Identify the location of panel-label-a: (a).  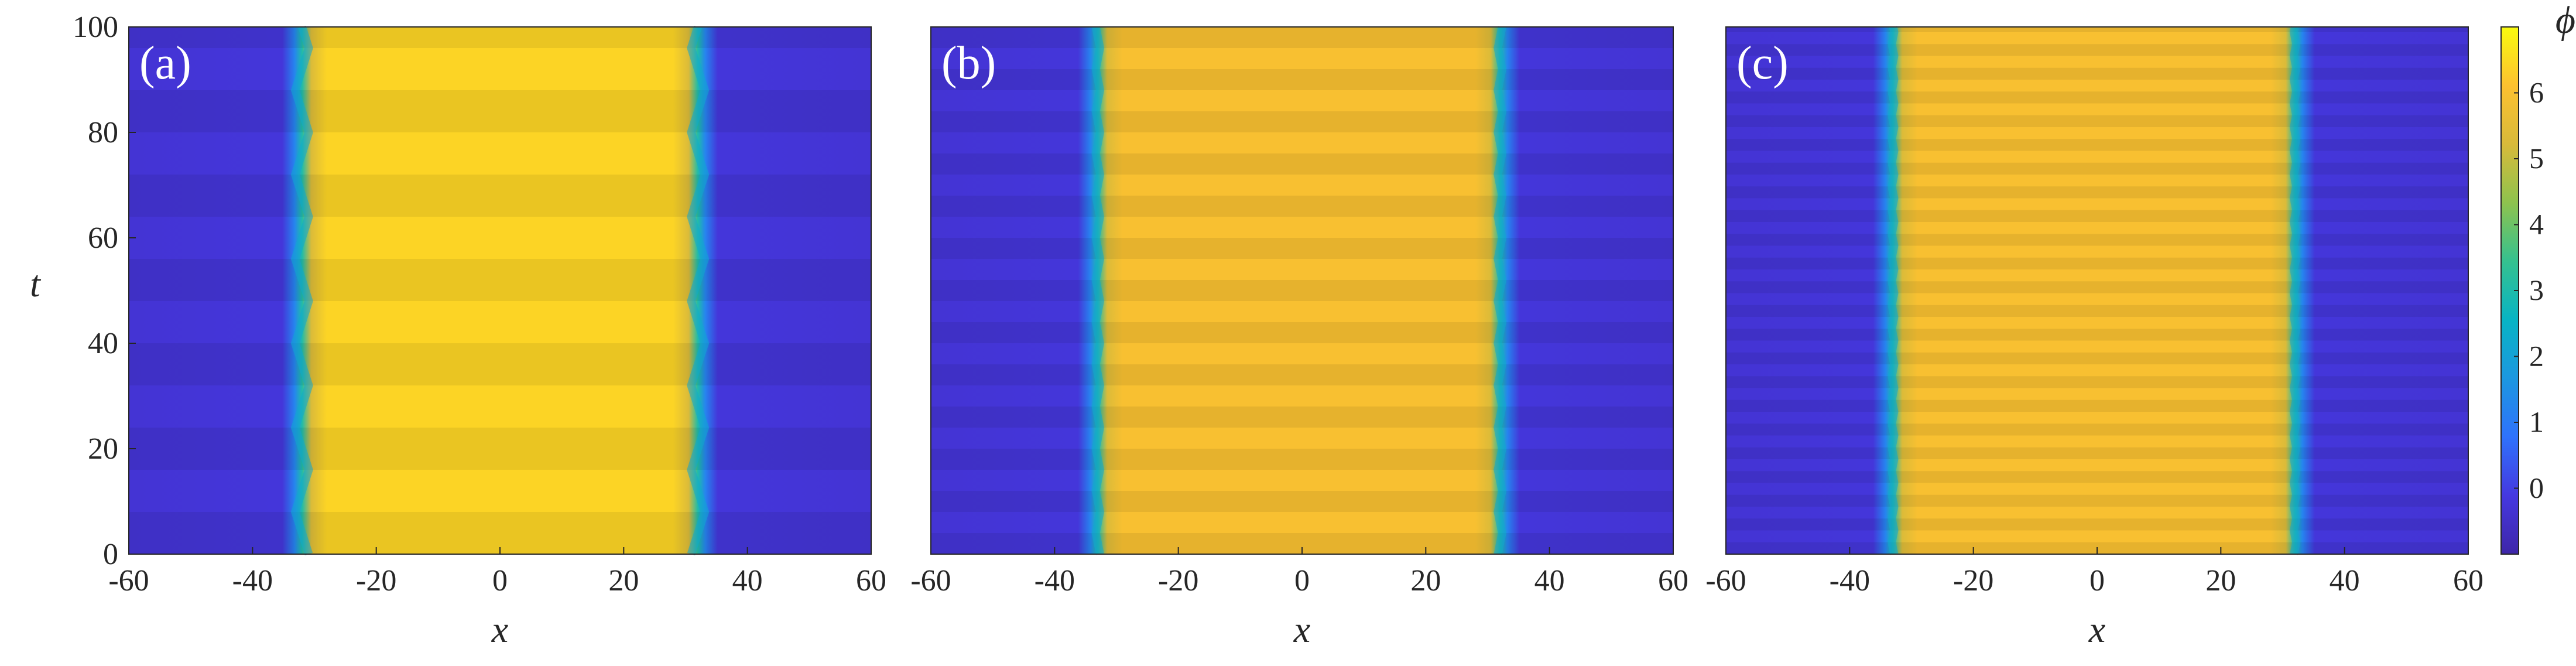
(165, 63).